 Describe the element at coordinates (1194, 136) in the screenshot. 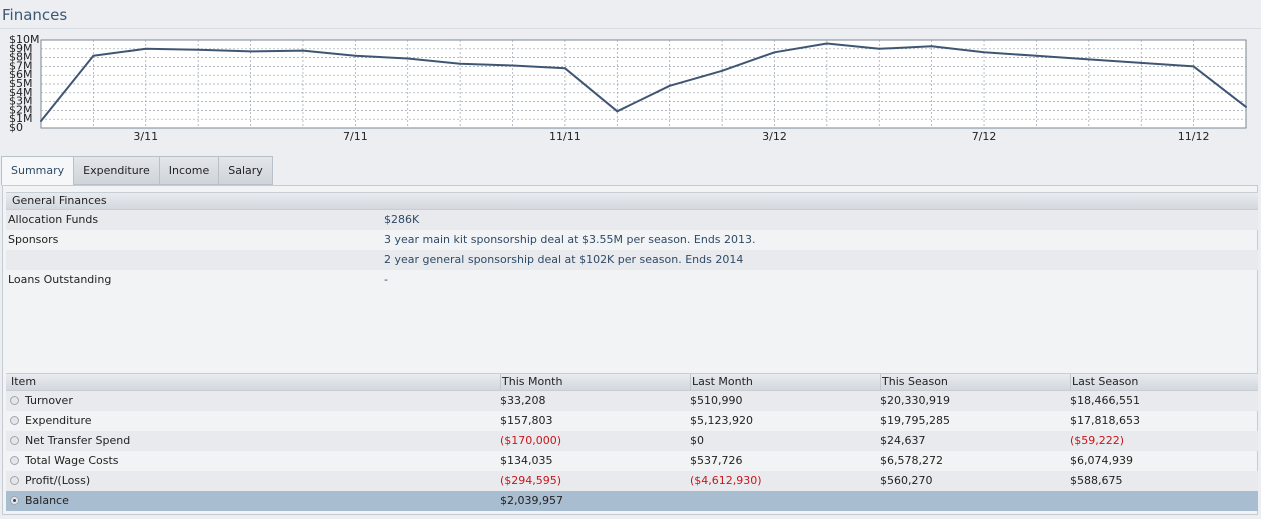

I see `x-tick-label: 11/12` at that location.